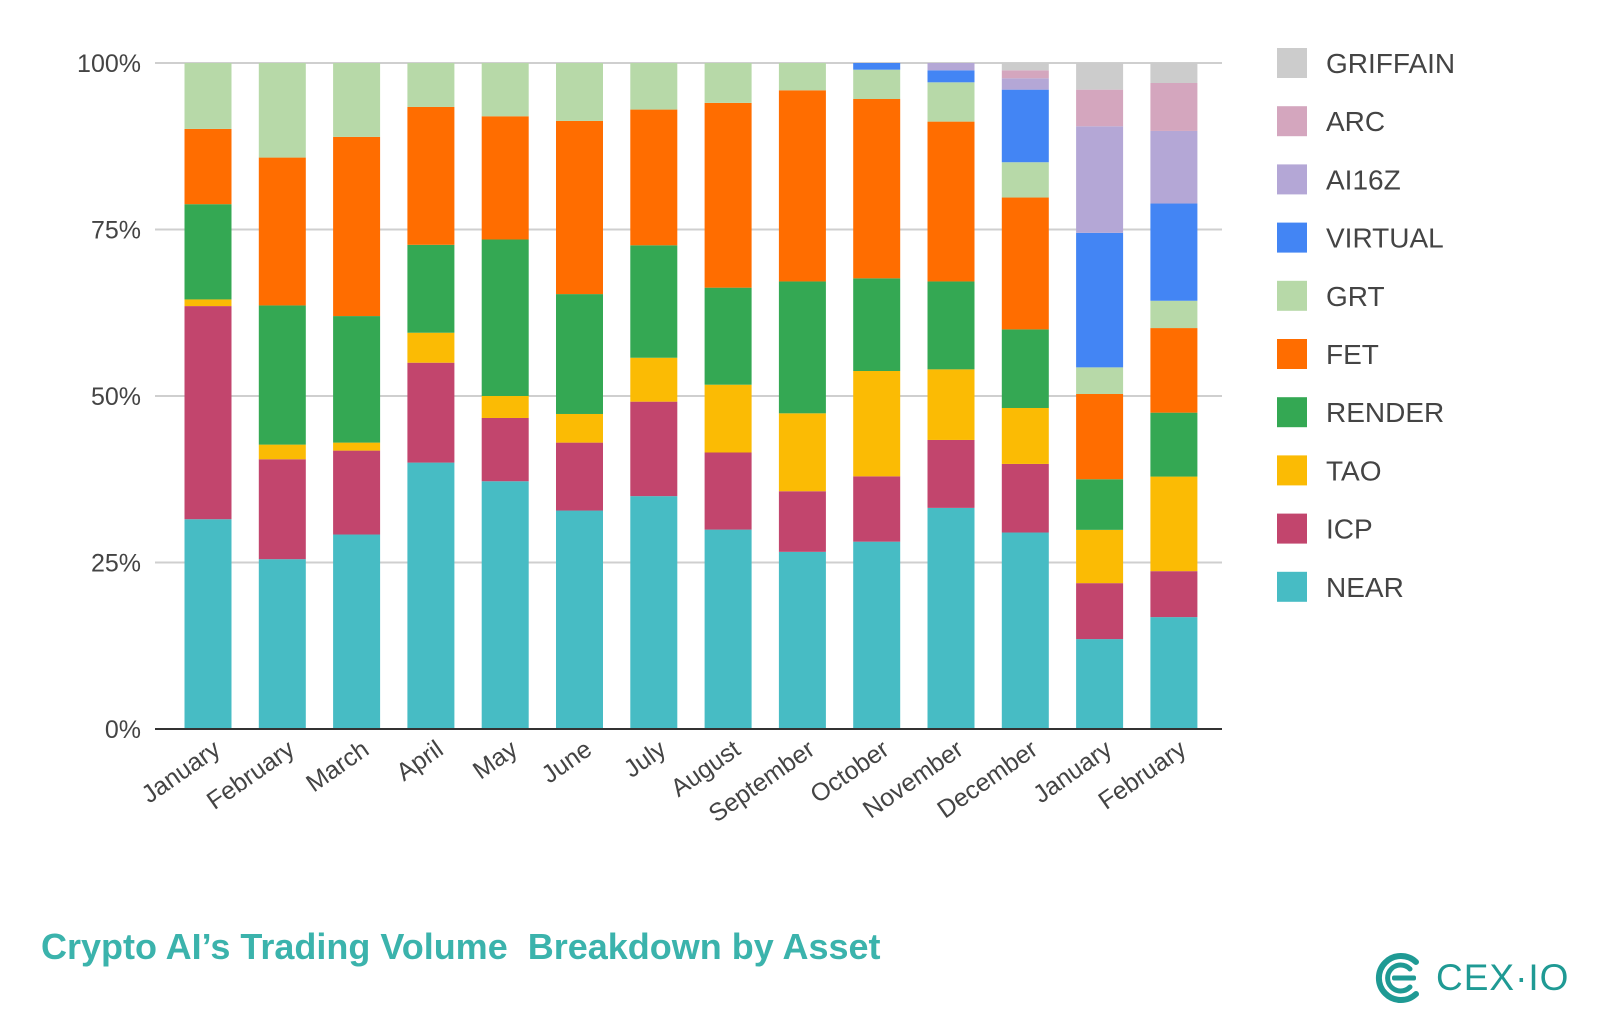  What do you see at coordinates (1292, 354) in the screenshot?
I see `legend-swatch-fet` at bounding box center [1292, 354].